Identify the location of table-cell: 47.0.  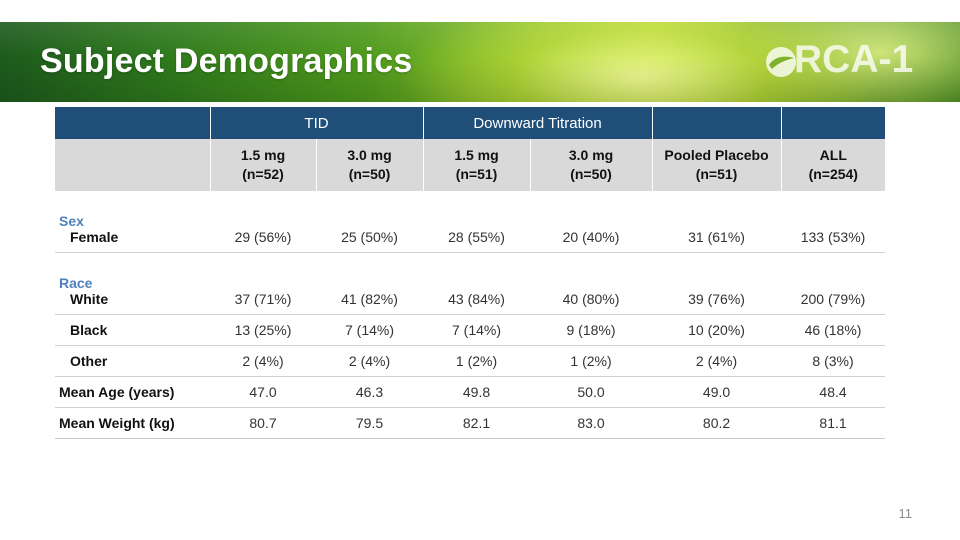
(263, 392).